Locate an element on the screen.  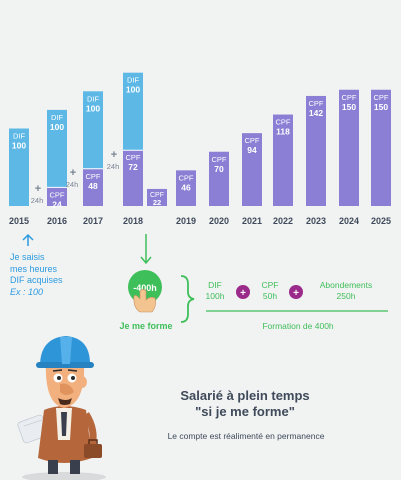
hand-icon is located at coordinates (144, 301).